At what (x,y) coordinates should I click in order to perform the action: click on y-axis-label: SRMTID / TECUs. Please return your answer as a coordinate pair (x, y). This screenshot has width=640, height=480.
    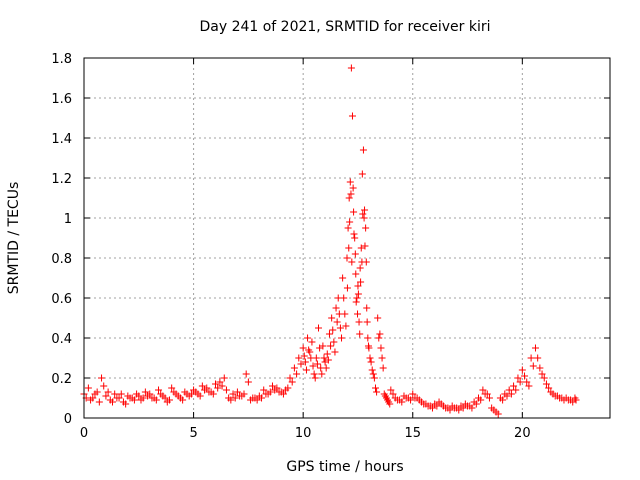
    Looking at the image, I should click on (14, 238).